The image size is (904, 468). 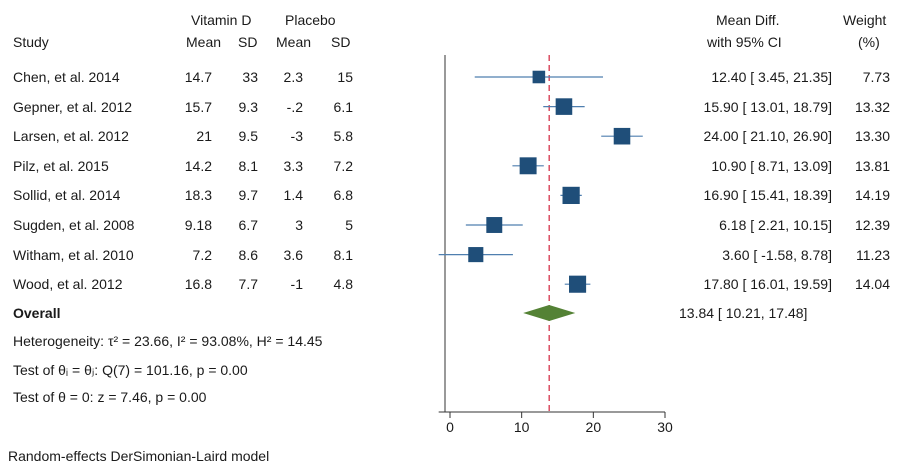 I want to click on header-vitamin-d: Vitamin D, so click(x=221, y=20).